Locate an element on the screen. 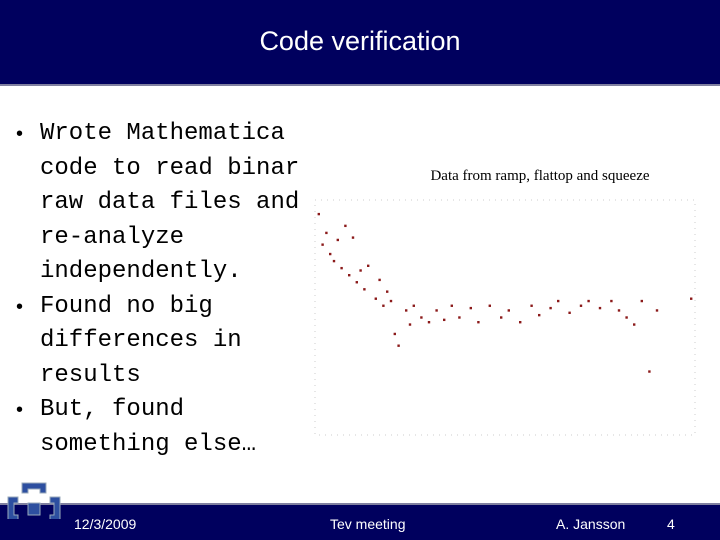 The image size is (720, 540). page-number: 4 is located at coordinates (671, 524).